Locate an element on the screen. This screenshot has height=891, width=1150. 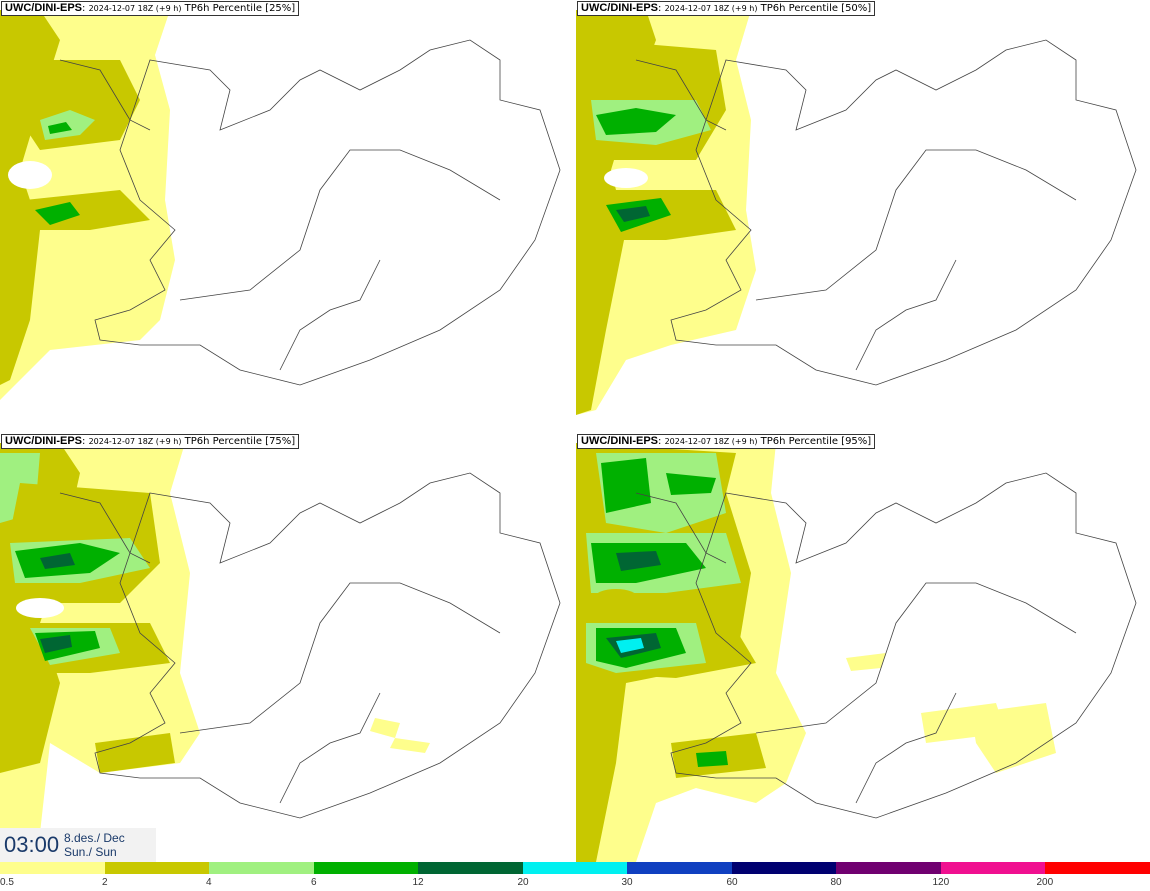
legend-label: 2 is located at coordinates (105, 882).